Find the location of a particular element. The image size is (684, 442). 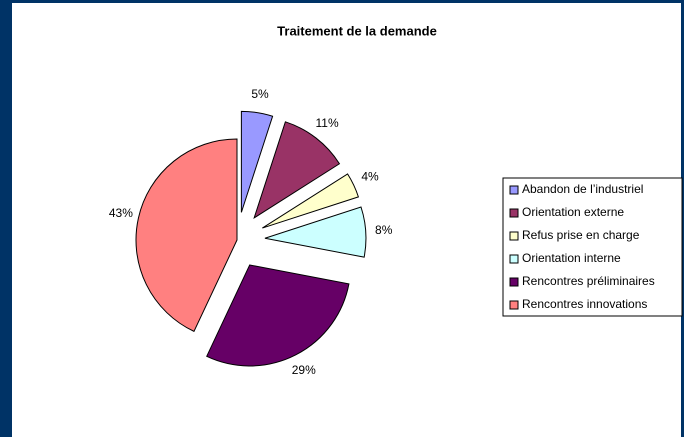

legend-label: Refus prise en charge is located at coordinates (581, 235).